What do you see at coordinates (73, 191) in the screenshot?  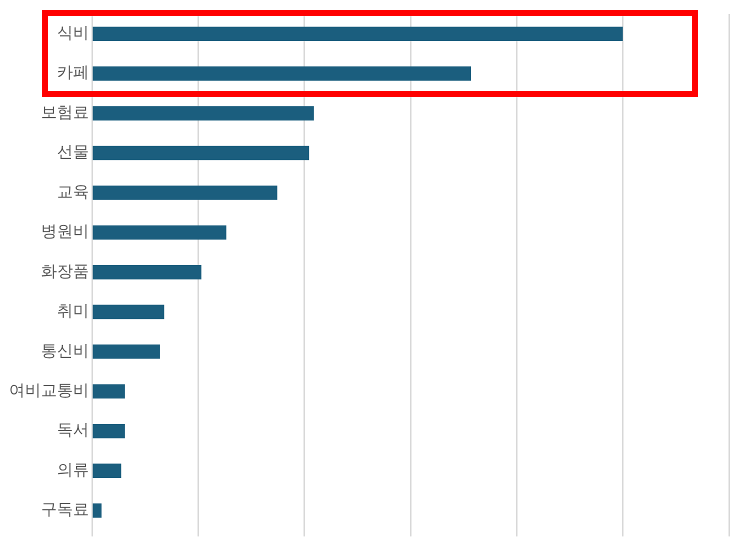 I see `y-tick-label: 교육` at bounding box center [73, 191].